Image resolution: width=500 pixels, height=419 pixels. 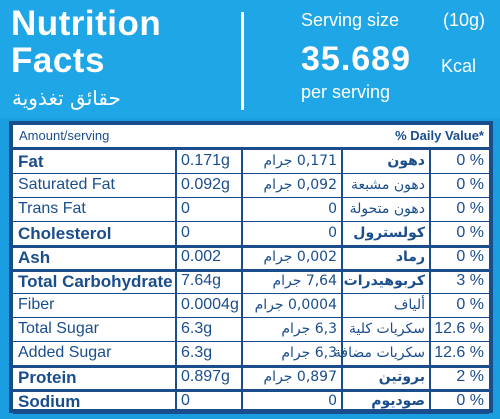 What do you see at coordinates (387, 209) in the screenshot?
I see `nutrient-label-arabic: دهون متحولة` at bounding box center [387, 209].